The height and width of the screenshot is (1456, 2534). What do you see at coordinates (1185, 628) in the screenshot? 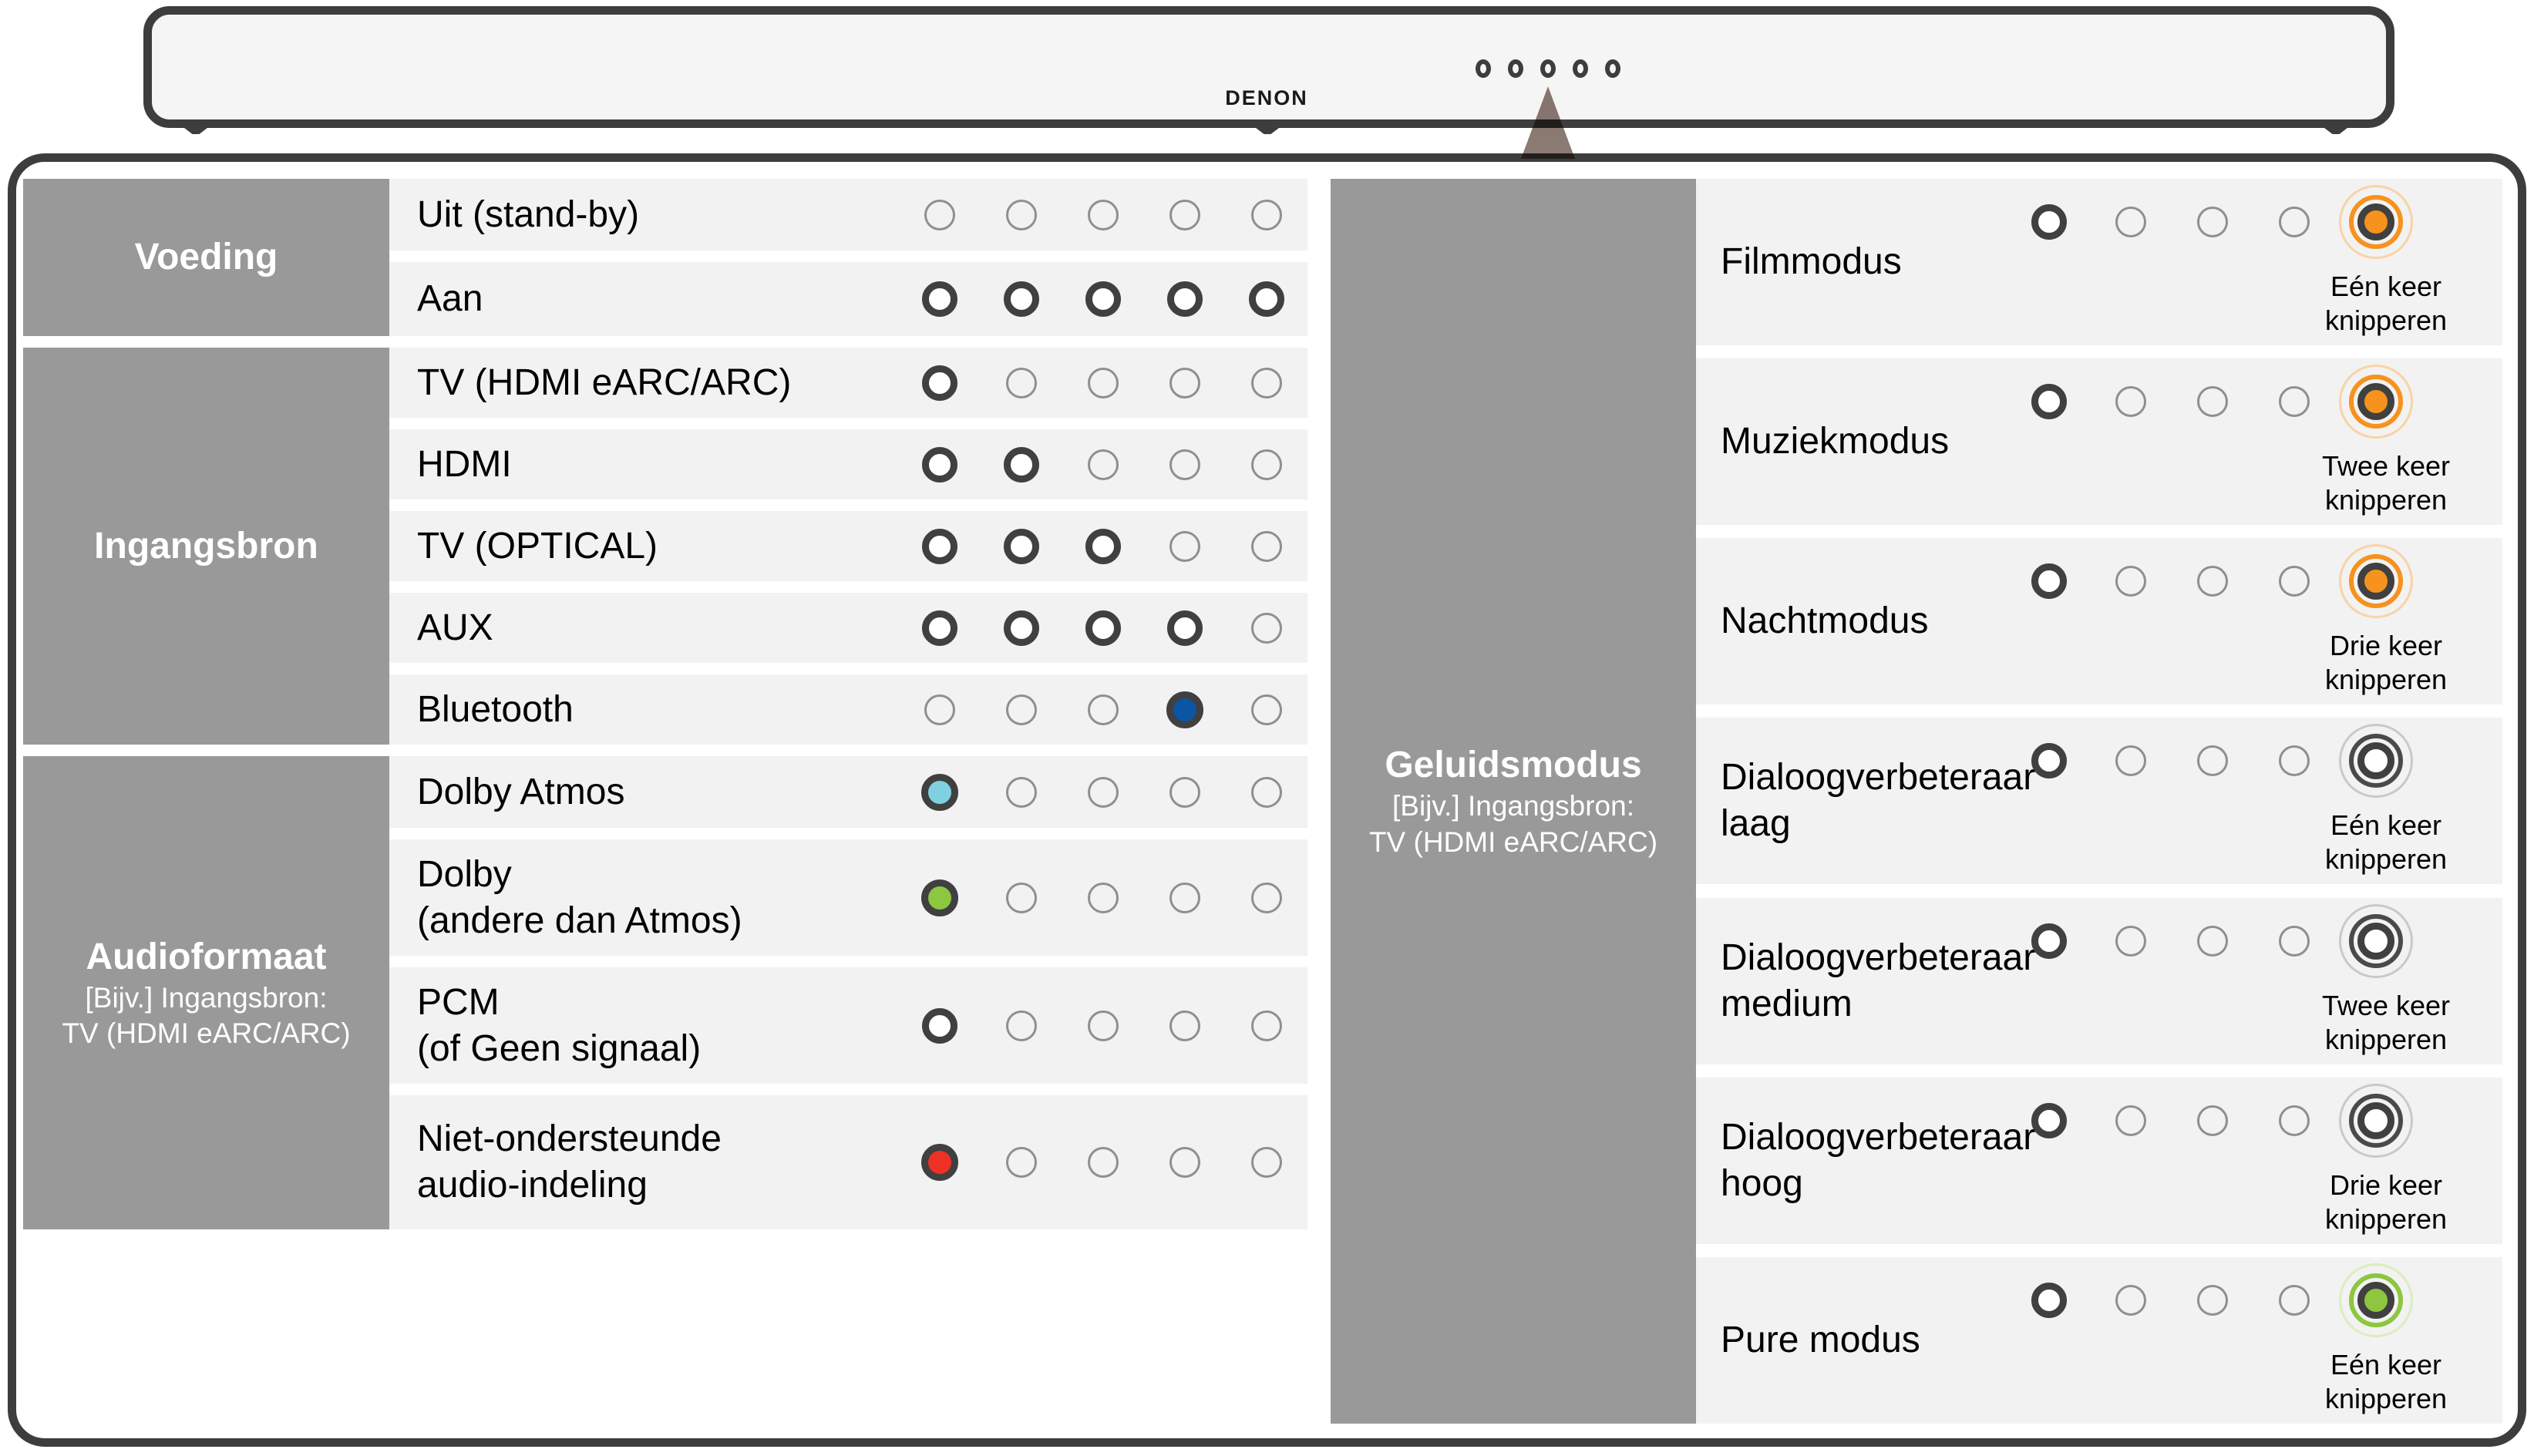
I see `led-4-on-aux` at bounding box center [1185, 628].